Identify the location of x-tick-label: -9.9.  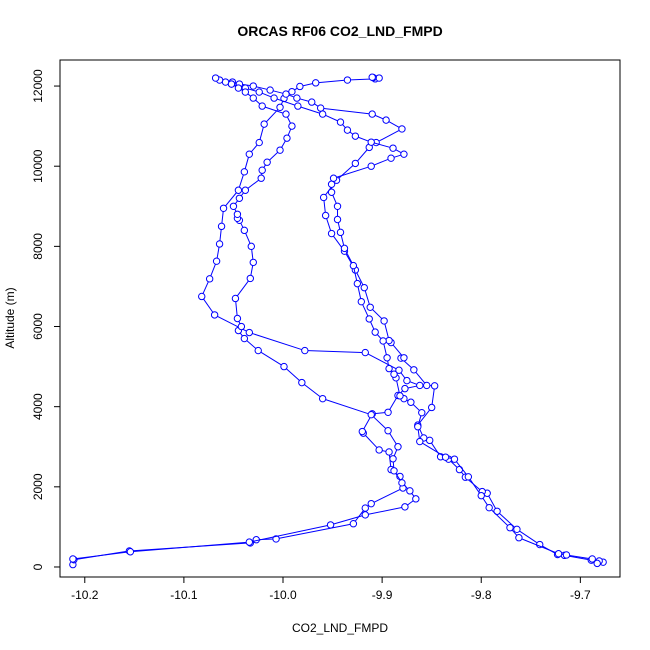
(382, 595).